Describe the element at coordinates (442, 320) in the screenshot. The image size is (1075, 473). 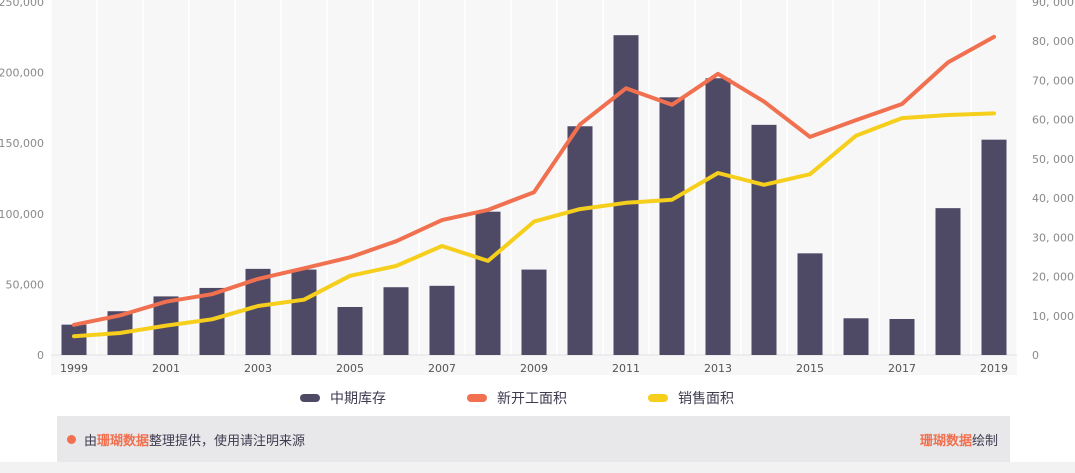
I see `bar-2007` at that location.